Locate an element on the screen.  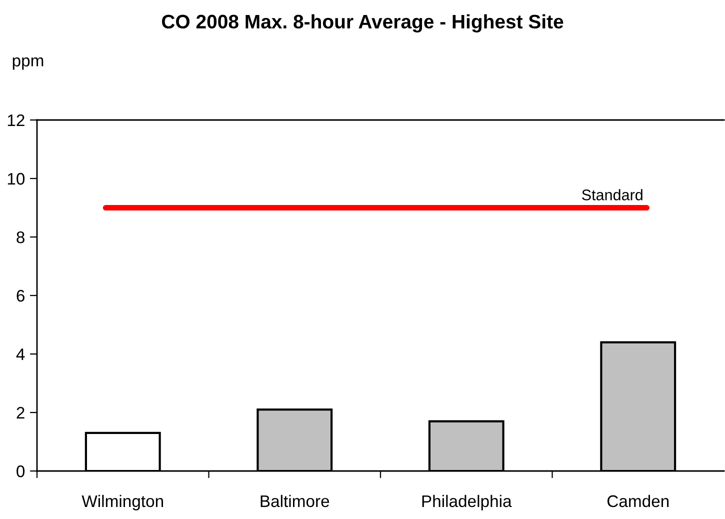
y-tick-label: 8 is located at coordinates (20, 237).